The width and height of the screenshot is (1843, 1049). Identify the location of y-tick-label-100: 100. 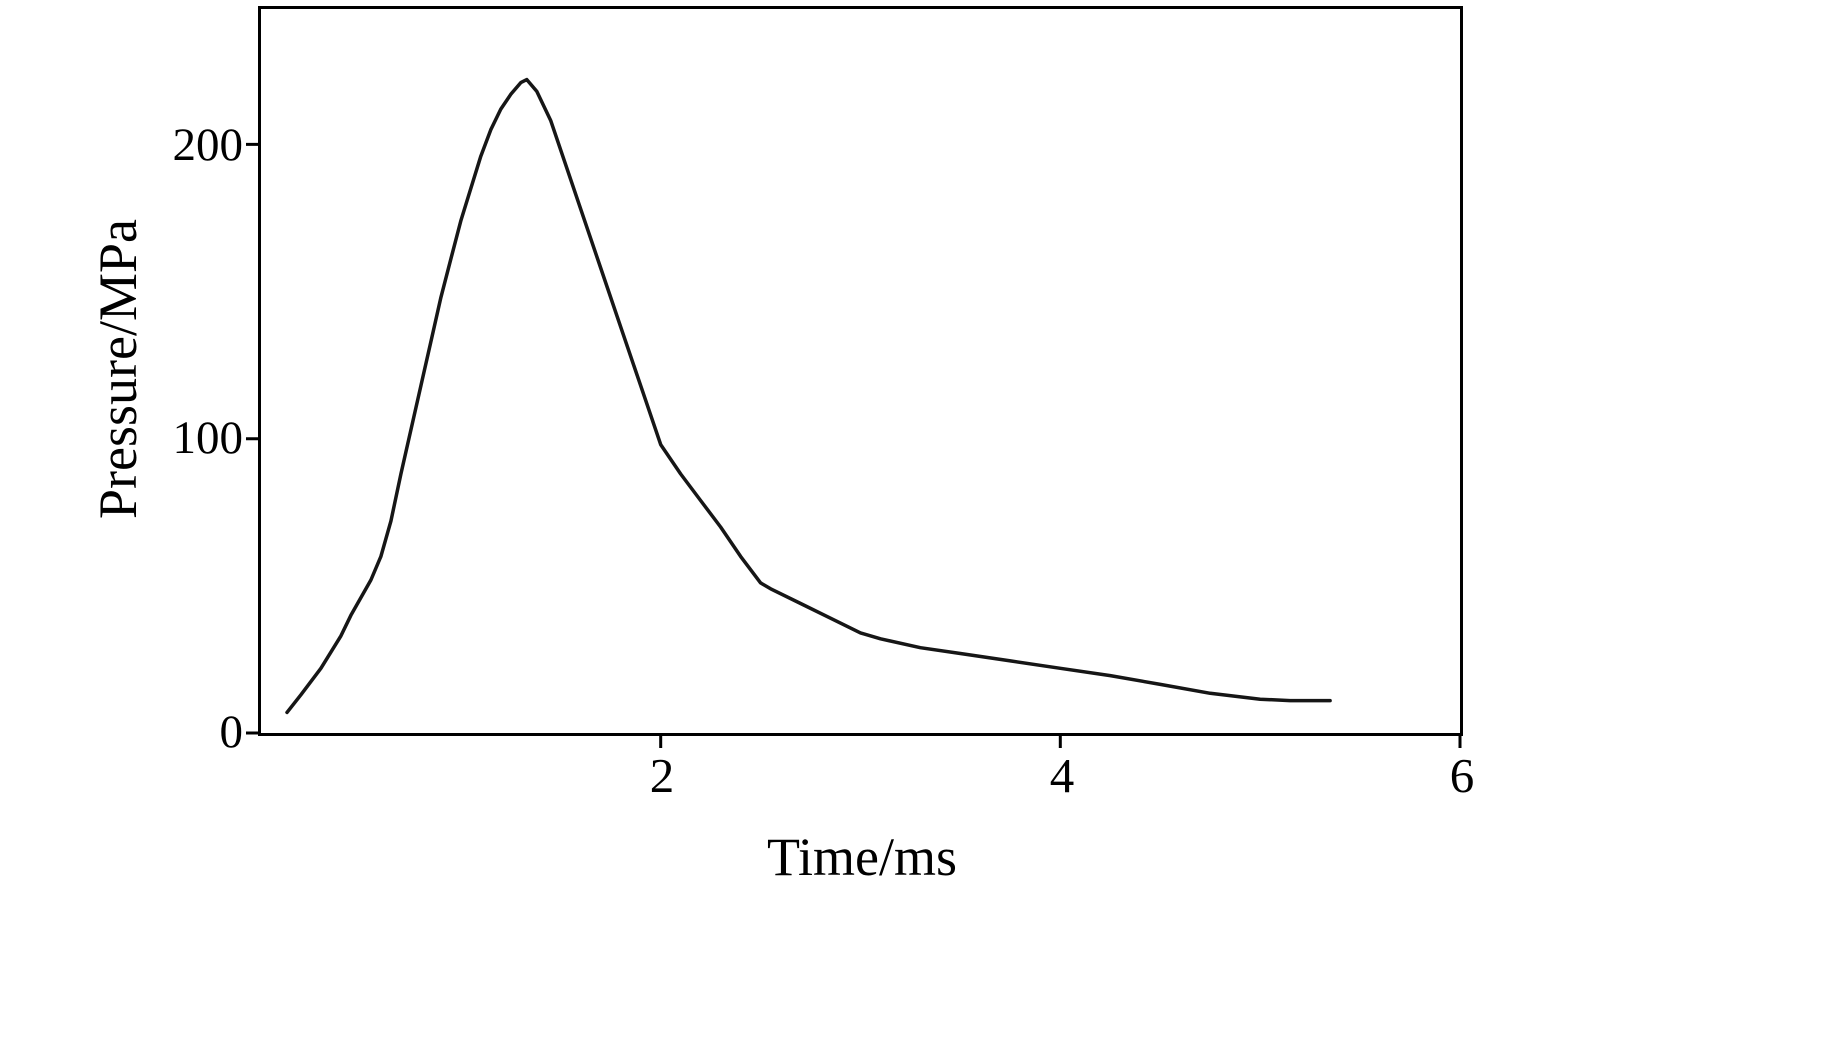
(208, 438).